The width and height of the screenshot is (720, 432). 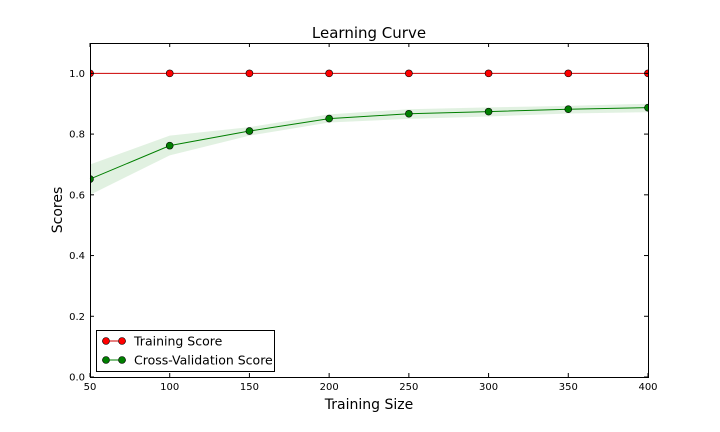 What do you see at coordinates (488, 387) in the screenshot?
I see `x-tick-label-5: 300` at bounding box center [488, 387].